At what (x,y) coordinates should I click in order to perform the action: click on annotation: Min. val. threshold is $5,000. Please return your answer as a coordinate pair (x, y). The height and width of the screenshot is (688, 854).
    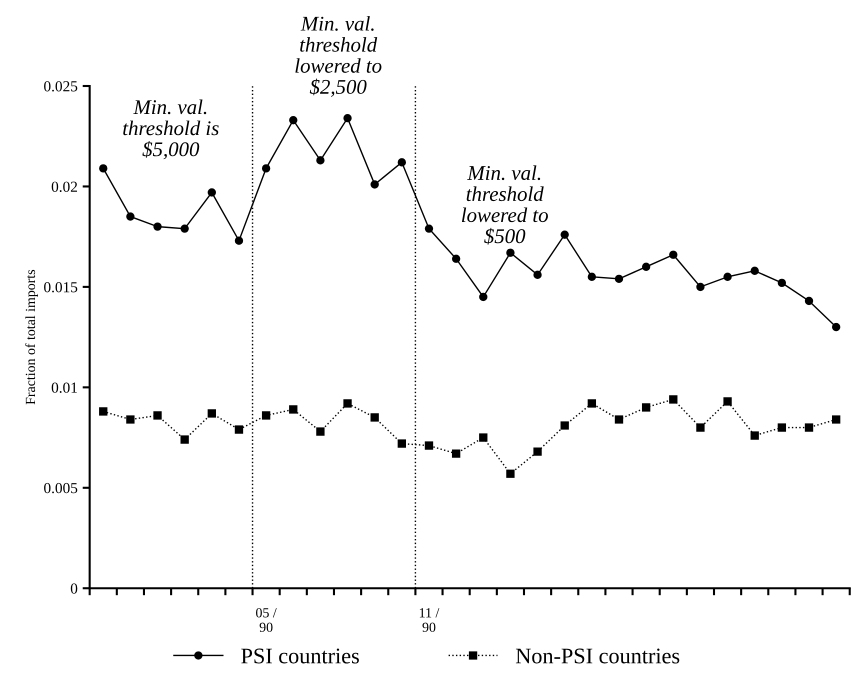
    Looking at the image, I should click on (171, 130).